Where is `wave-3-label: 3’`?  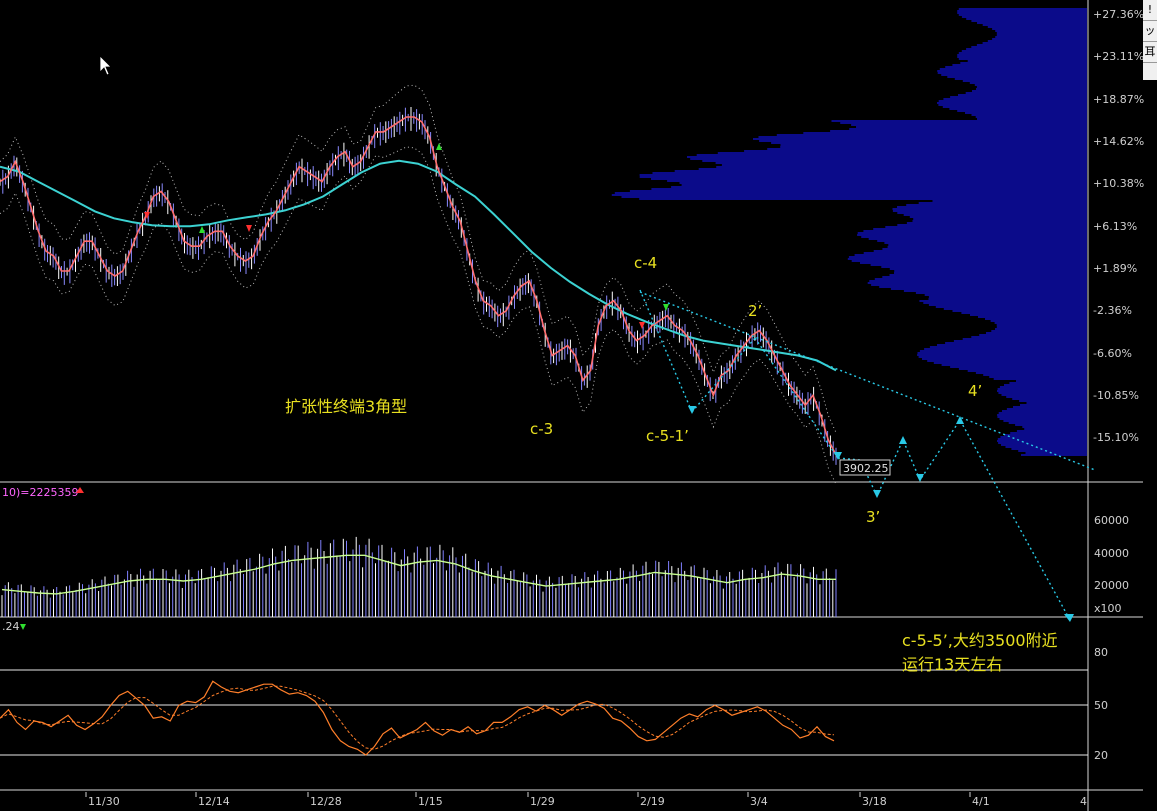
wave-3-label: 3’ is located at coordinates (873, 517).